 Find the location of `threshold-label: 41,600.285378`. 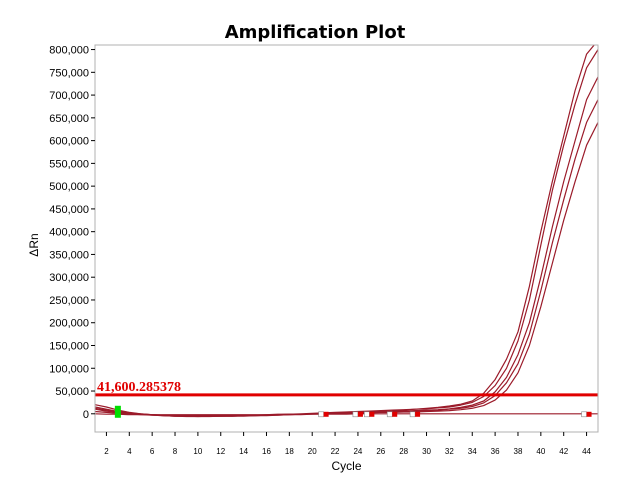

threshold-label: 41,600.285378 is located at coordinates (139, 387).